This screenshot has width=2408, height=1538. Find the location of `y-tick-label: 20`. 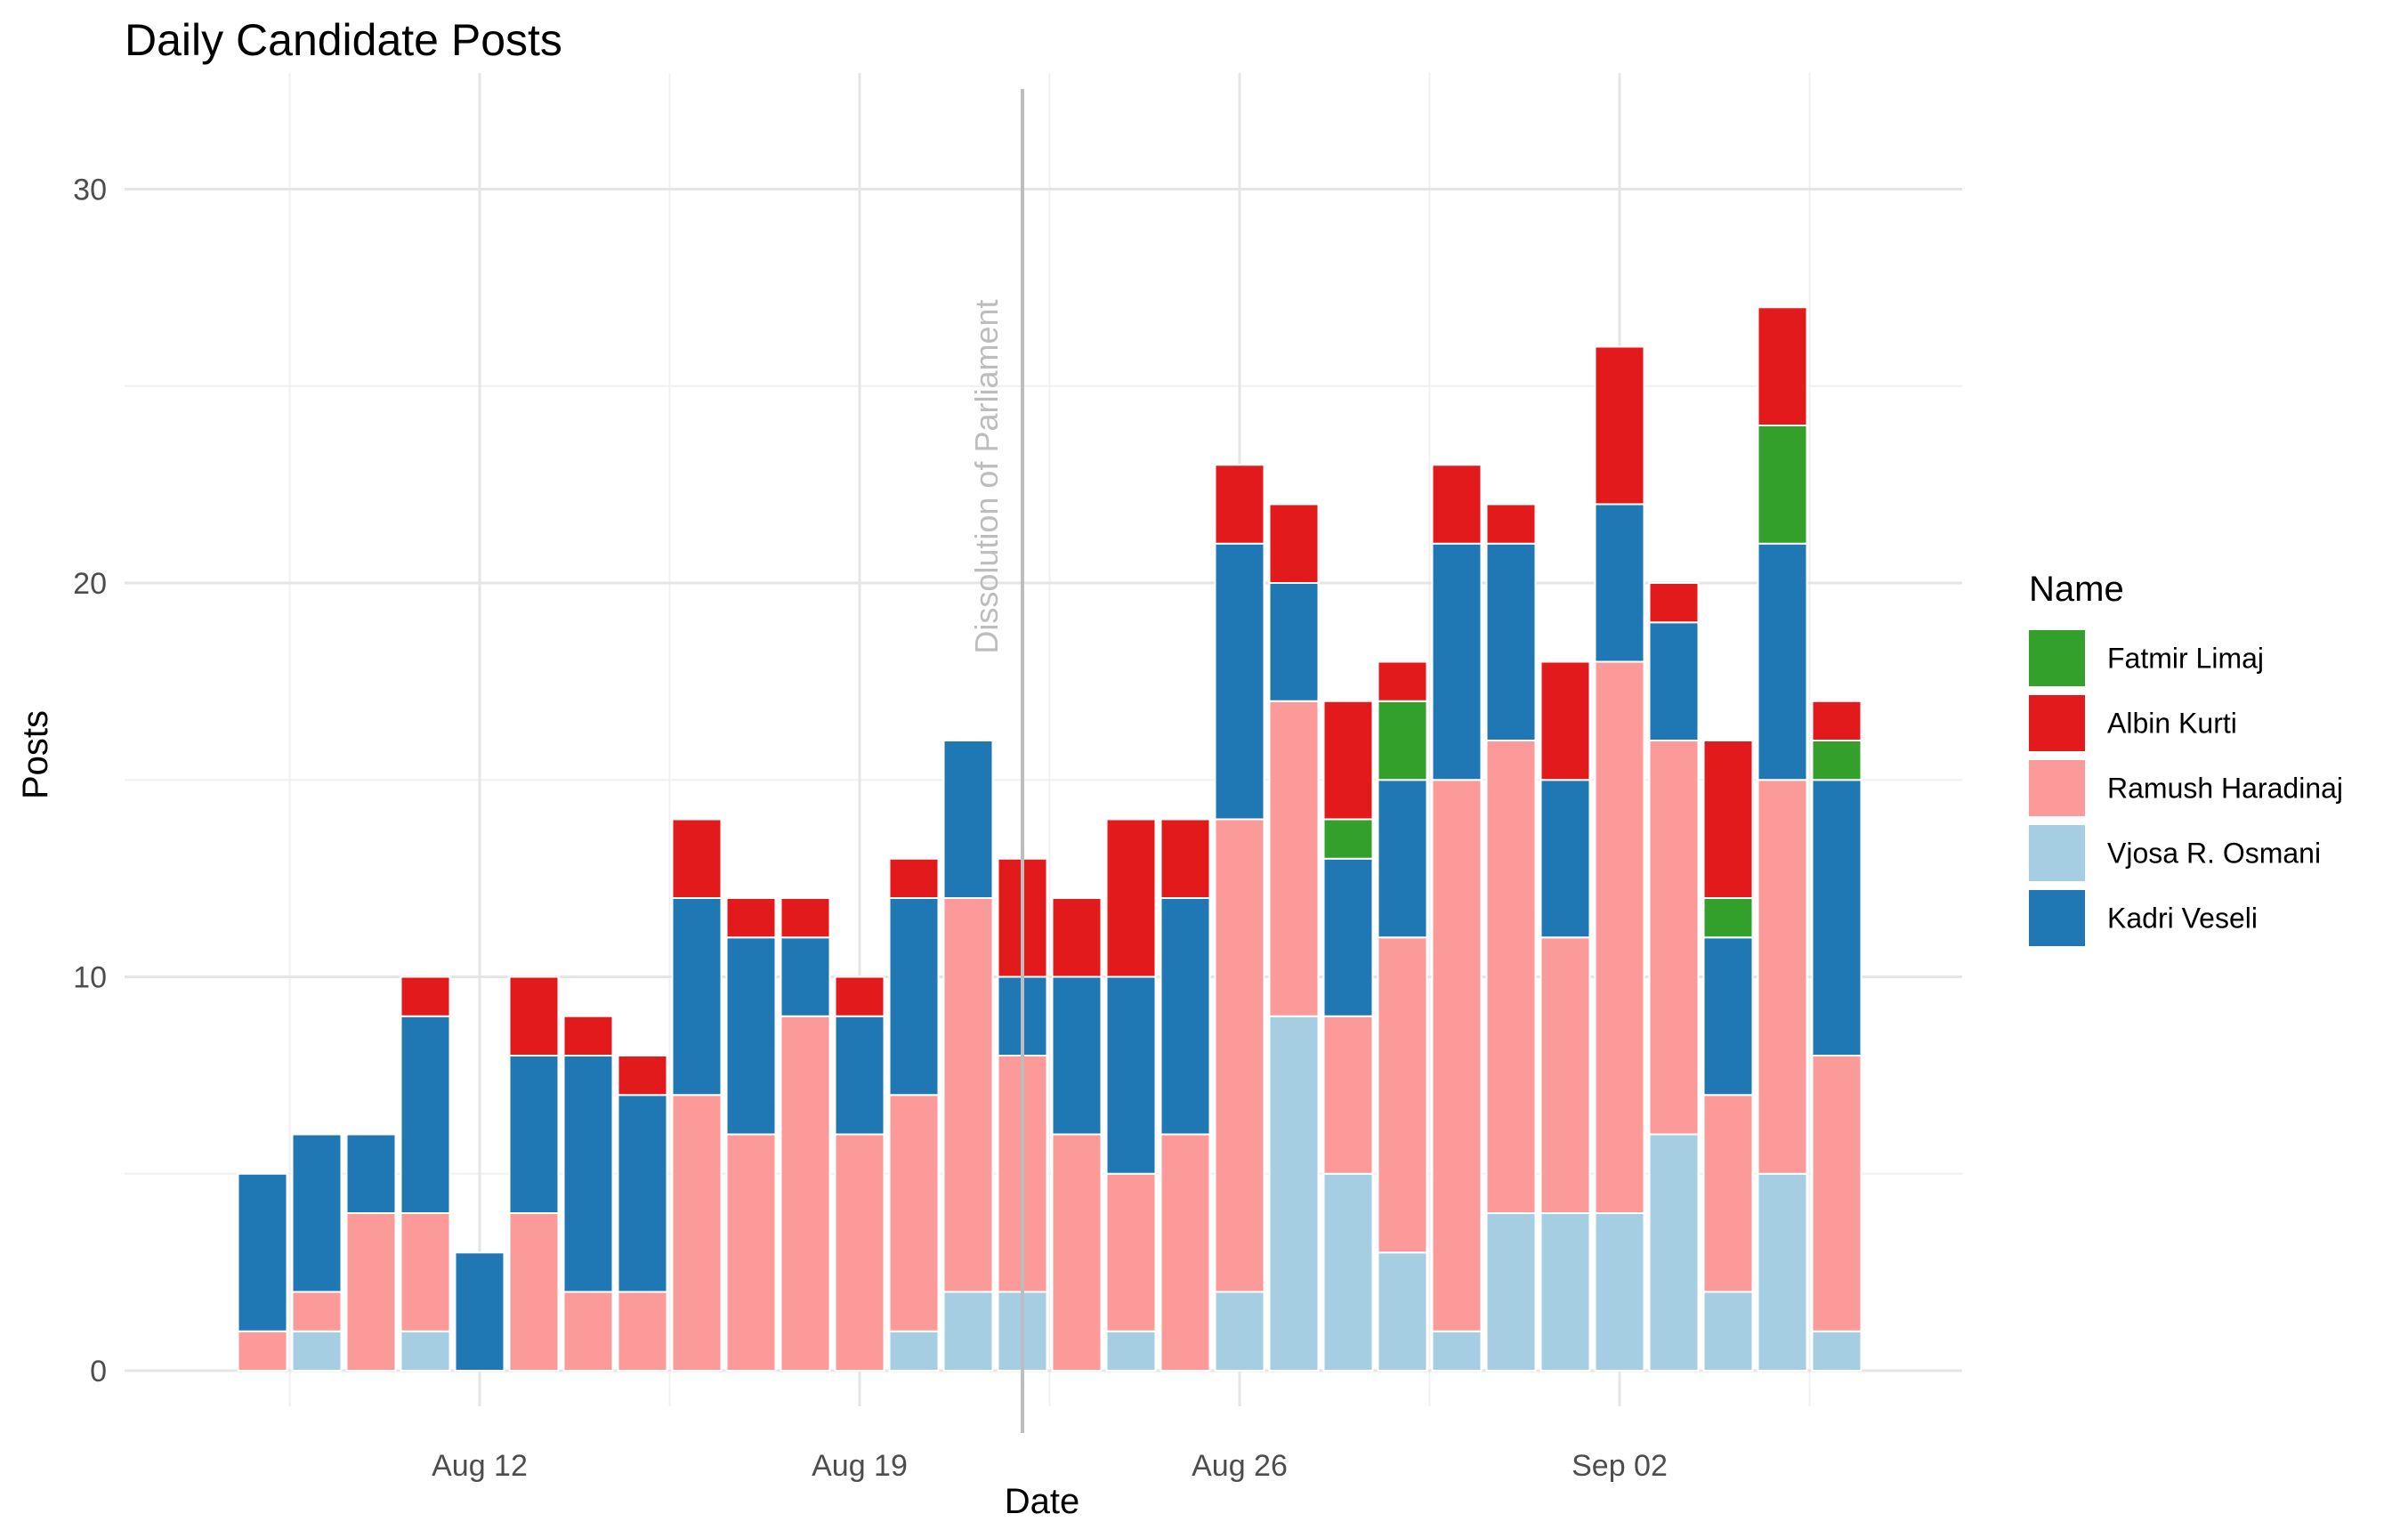

y-tick-label: 20 is located at coordinates (90, 584).